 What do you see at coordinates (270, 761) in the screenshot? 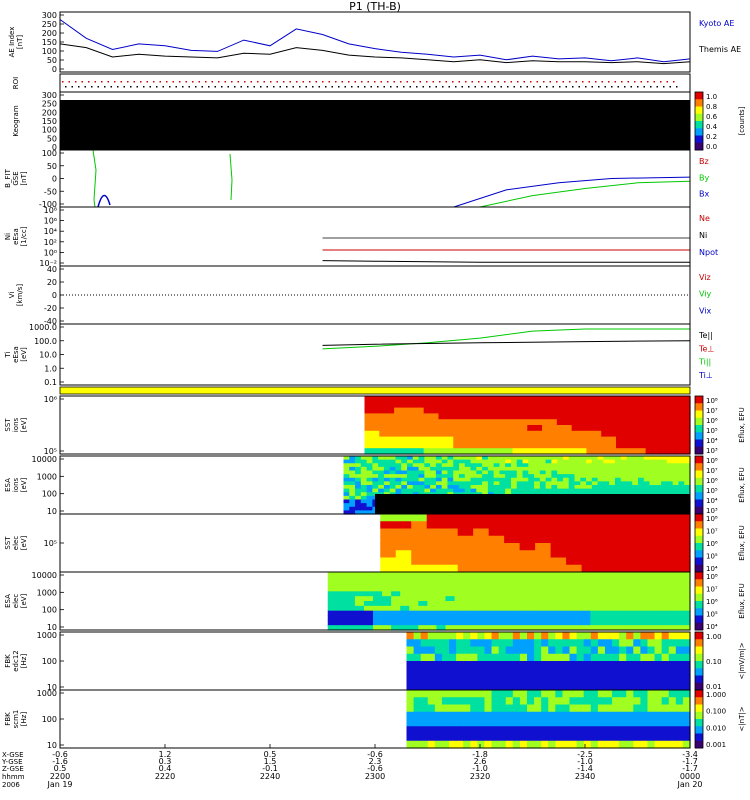
I see `time-tick-label: 1.5` at bounding box center [270, 761].